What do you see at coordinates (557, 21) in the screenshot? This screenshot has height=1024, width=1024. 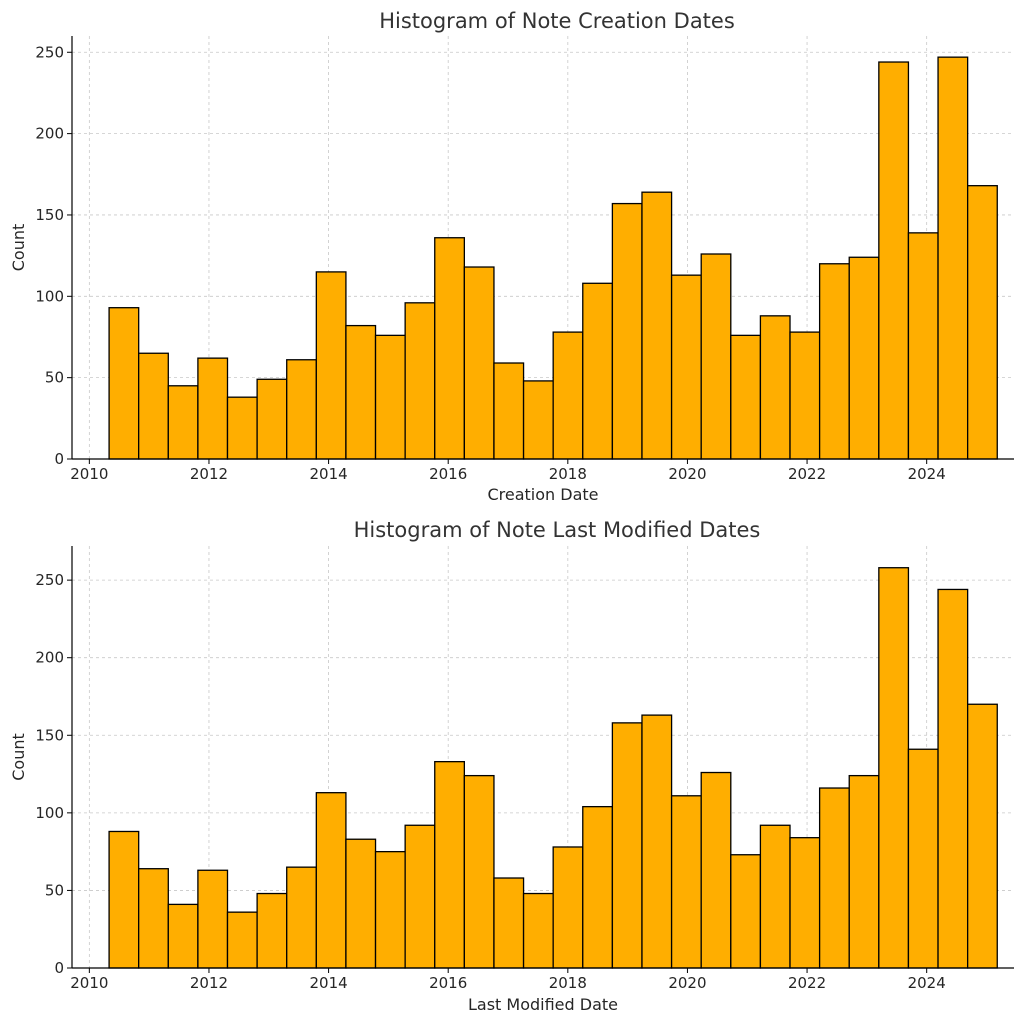 I see `chart-title: Histogram of Note Creation Dates` at bounding box center [557, 21].